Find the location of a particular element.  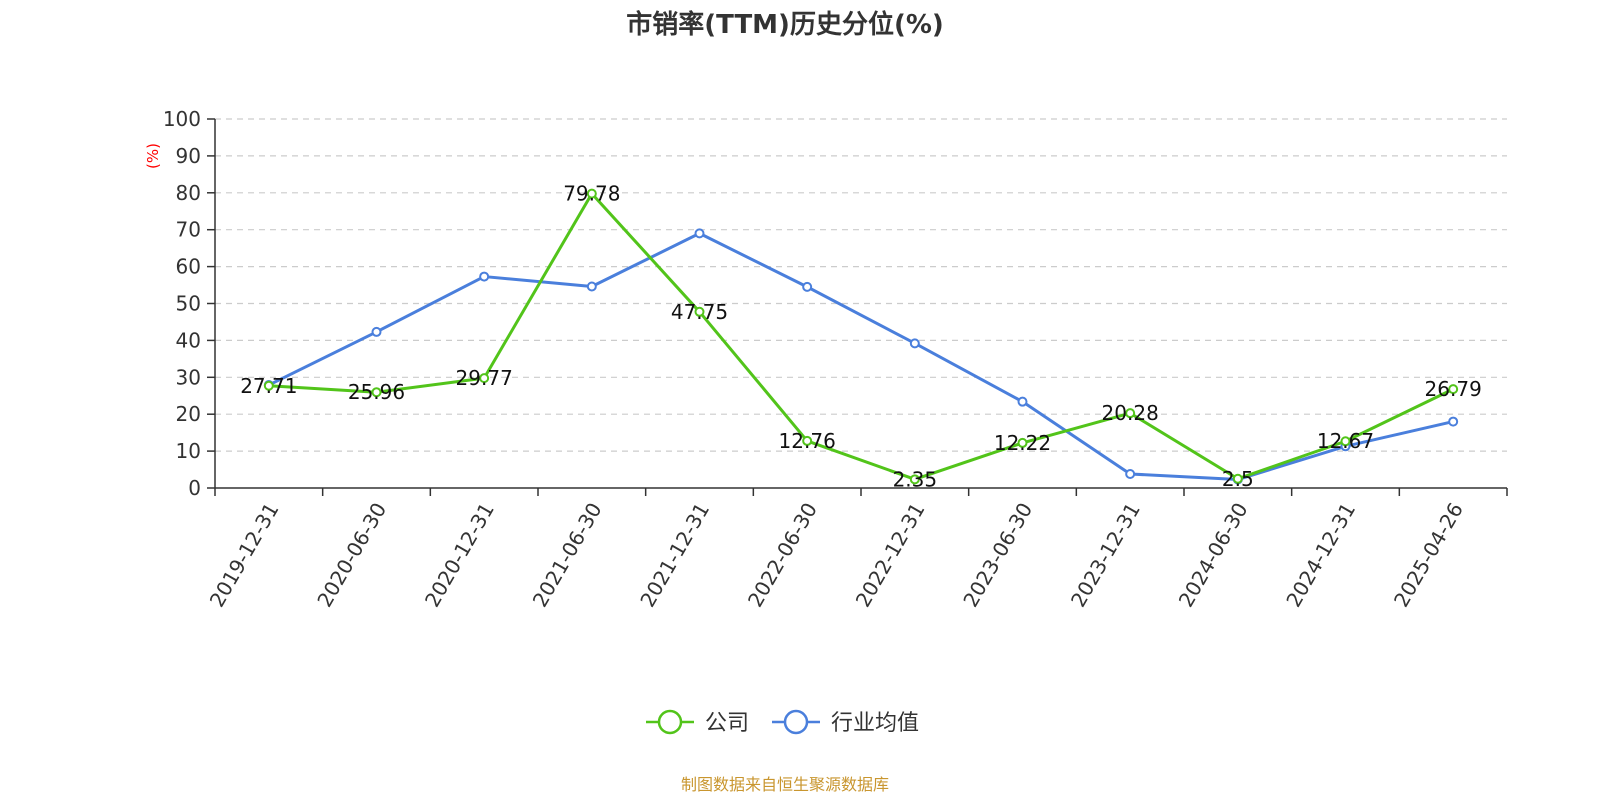

data-label: 26.79 is located at coordinates (1453, 389).